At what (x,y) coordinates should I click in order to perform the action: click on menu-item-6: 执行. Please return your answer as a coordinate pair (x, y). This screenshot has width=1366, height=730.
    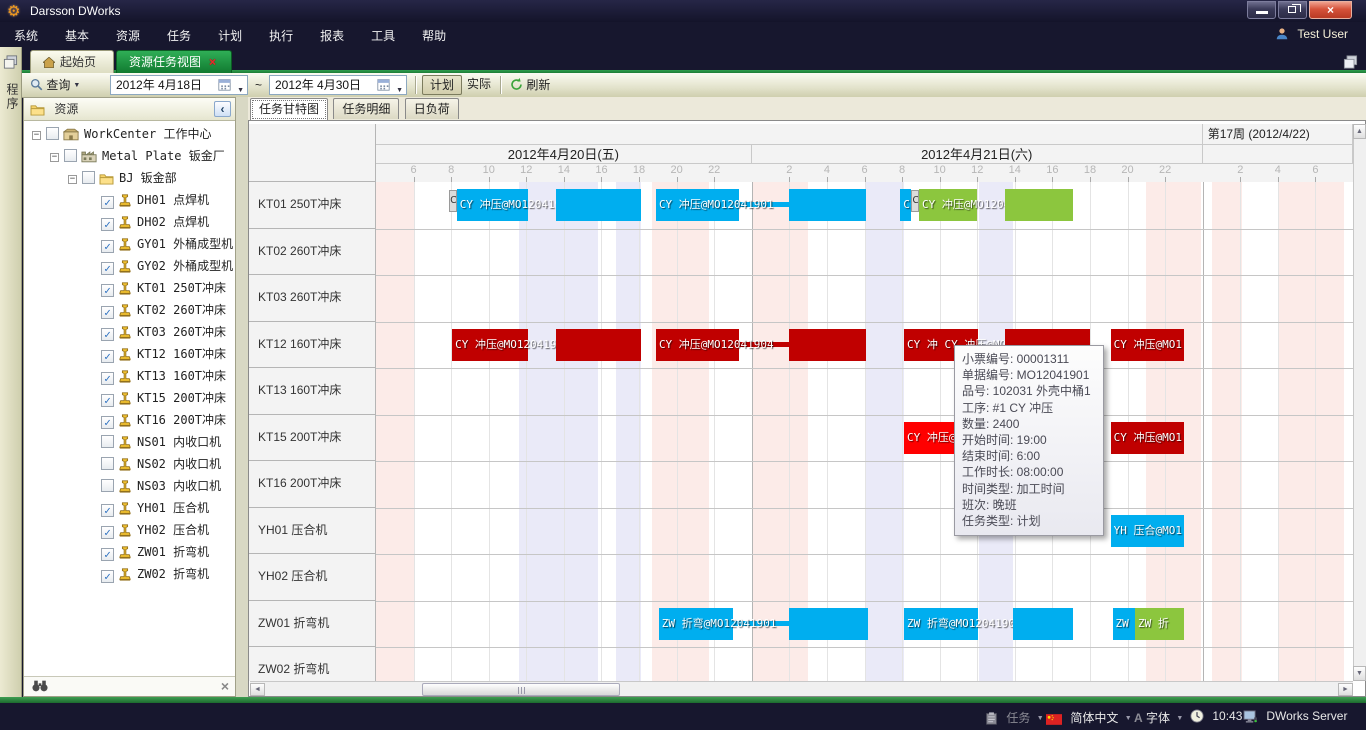
    Looking at the image, I should click on (281, 36).